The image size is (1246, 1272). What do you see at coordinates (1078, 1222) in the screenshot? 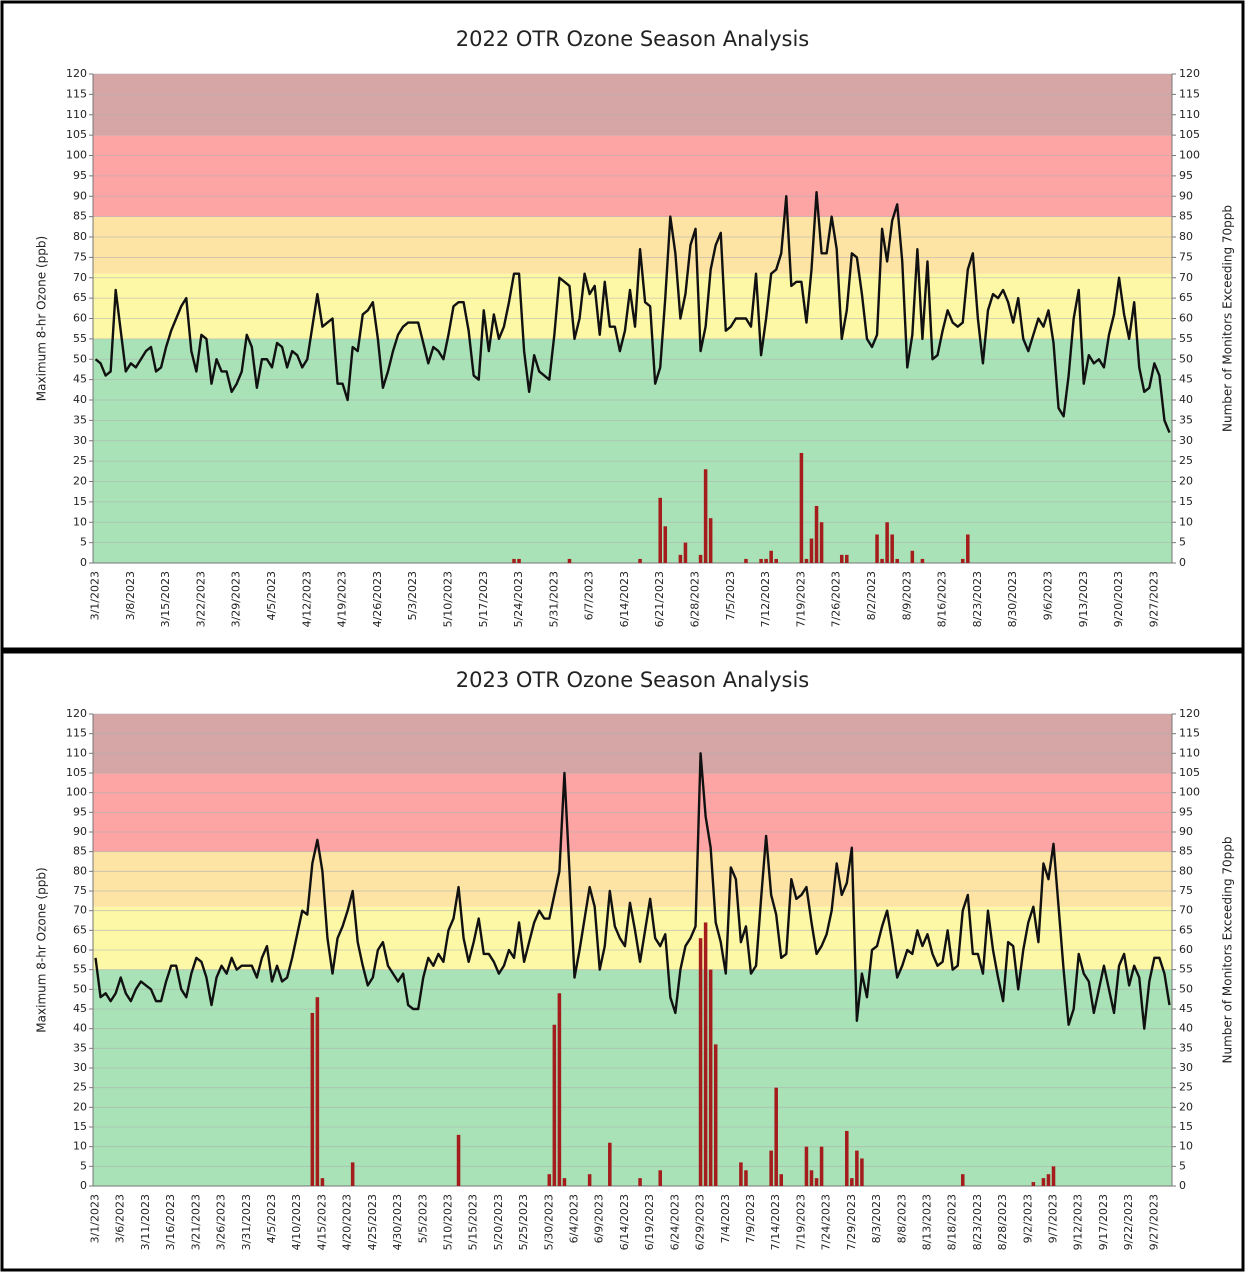
I see `x-tick-label: 9/12/2023` at bounding box center [1078, 1222].